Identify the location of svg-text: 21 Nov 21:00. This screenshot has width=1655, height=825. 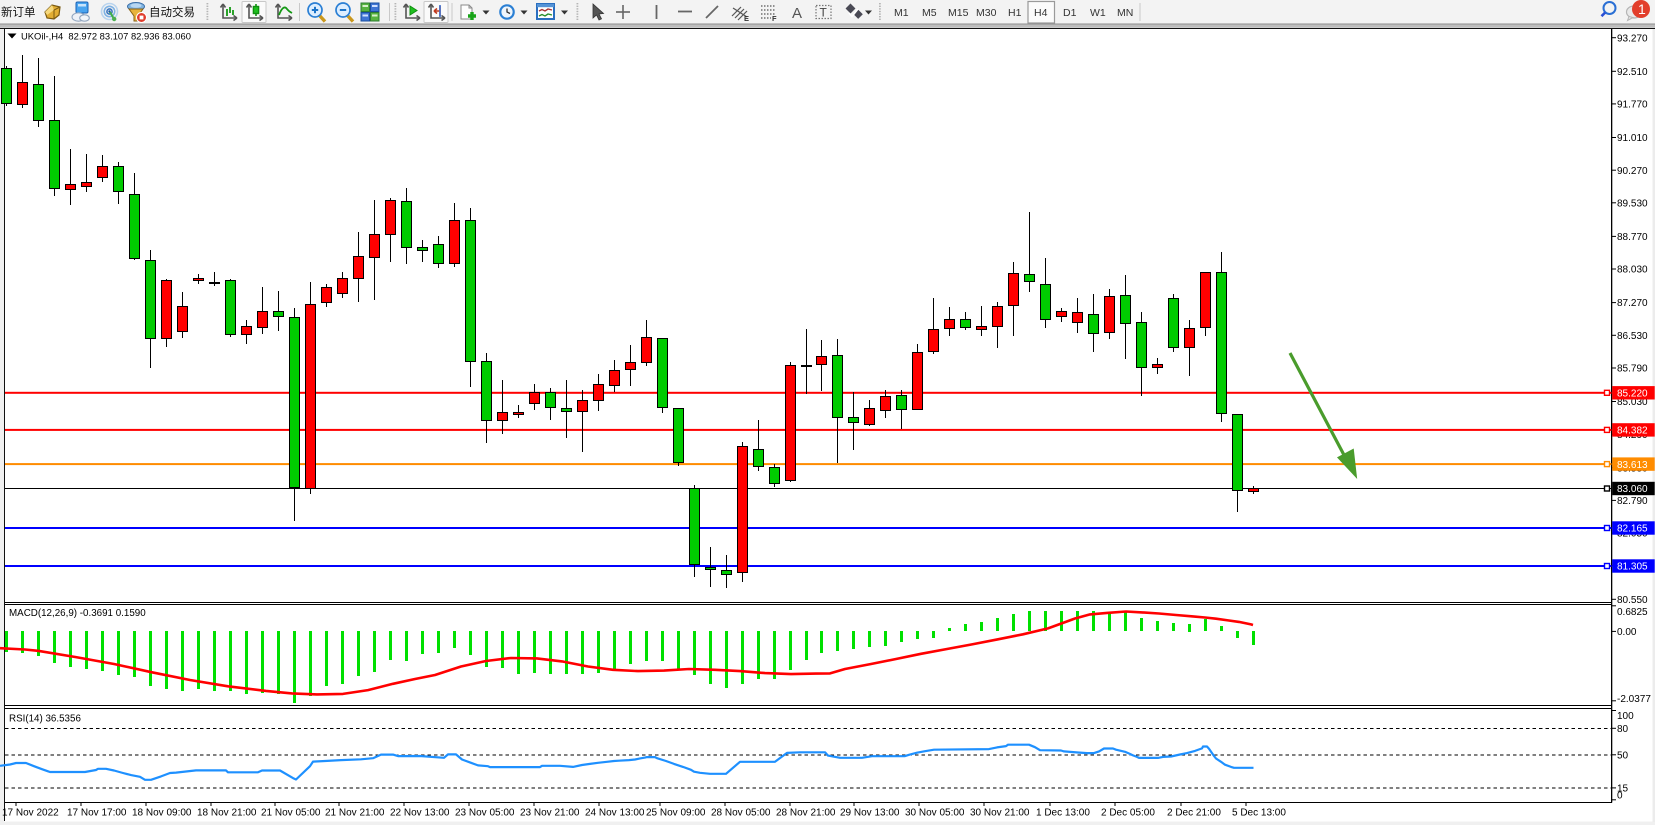
(355, 813).